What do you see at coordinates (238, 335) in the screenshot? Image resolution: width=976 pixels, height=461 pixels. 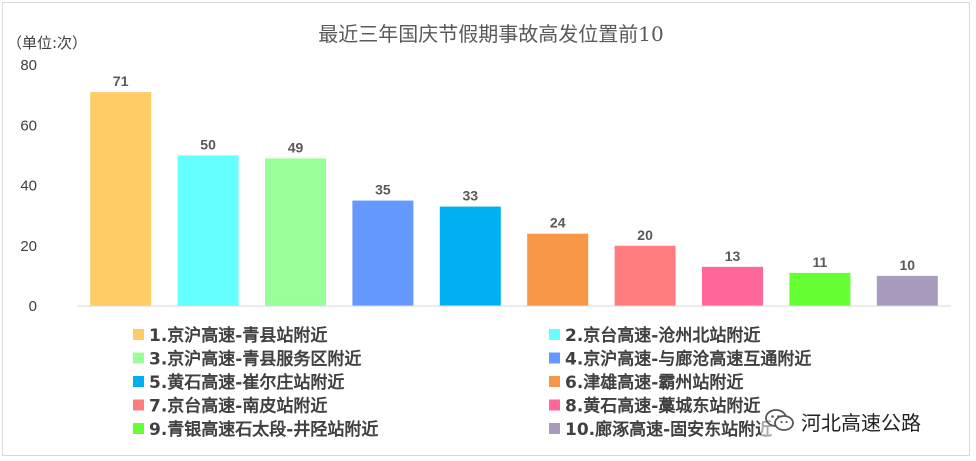 I see `legend-entry: 1.京沪高速-青县站附近` at bounding box center [238, 335].